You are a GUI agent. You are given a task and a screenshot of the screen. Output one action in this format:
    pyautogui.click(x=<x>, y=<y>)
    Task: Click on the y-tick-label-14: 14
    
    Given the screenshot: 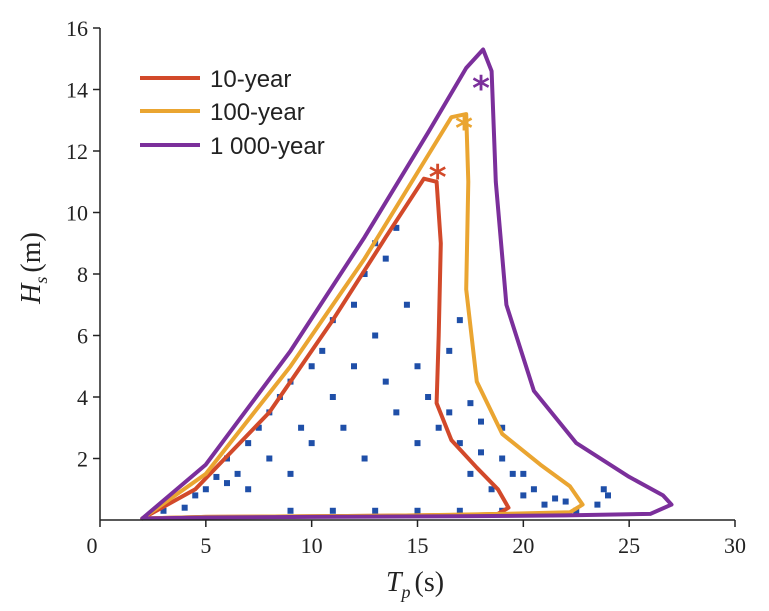 What is the action you would take?
    pyautogui.click(x=77, y=90)
    